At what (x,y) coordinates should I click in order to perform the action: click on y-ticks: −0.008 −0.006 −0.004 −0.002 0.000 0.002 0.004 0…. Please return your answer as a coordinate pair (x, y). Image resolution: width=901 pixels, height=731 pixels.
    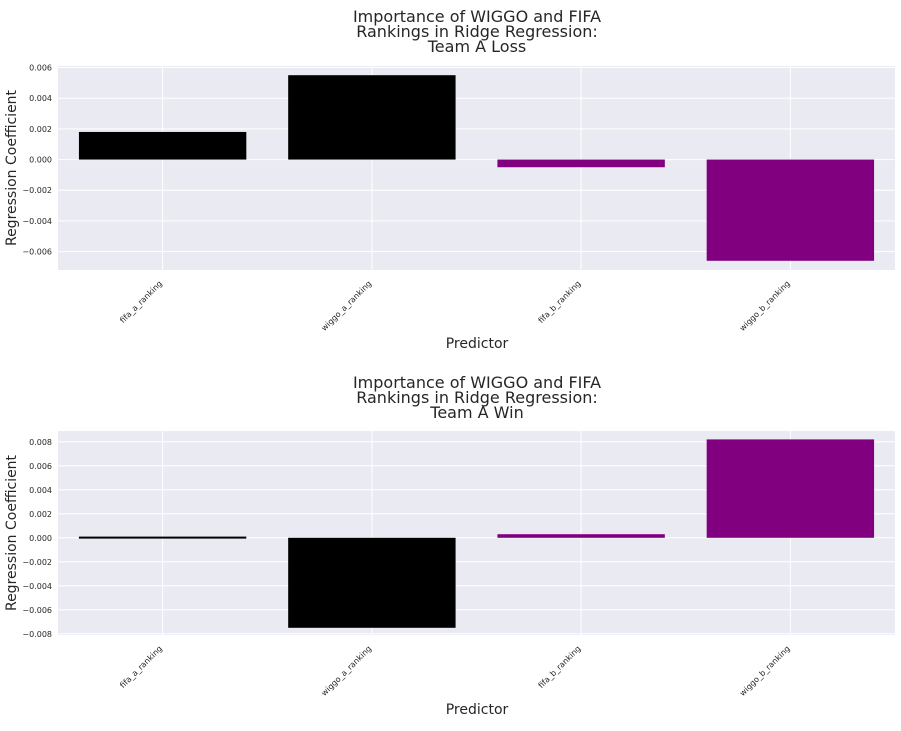
    Looking at the image, I should click on (37, 538).